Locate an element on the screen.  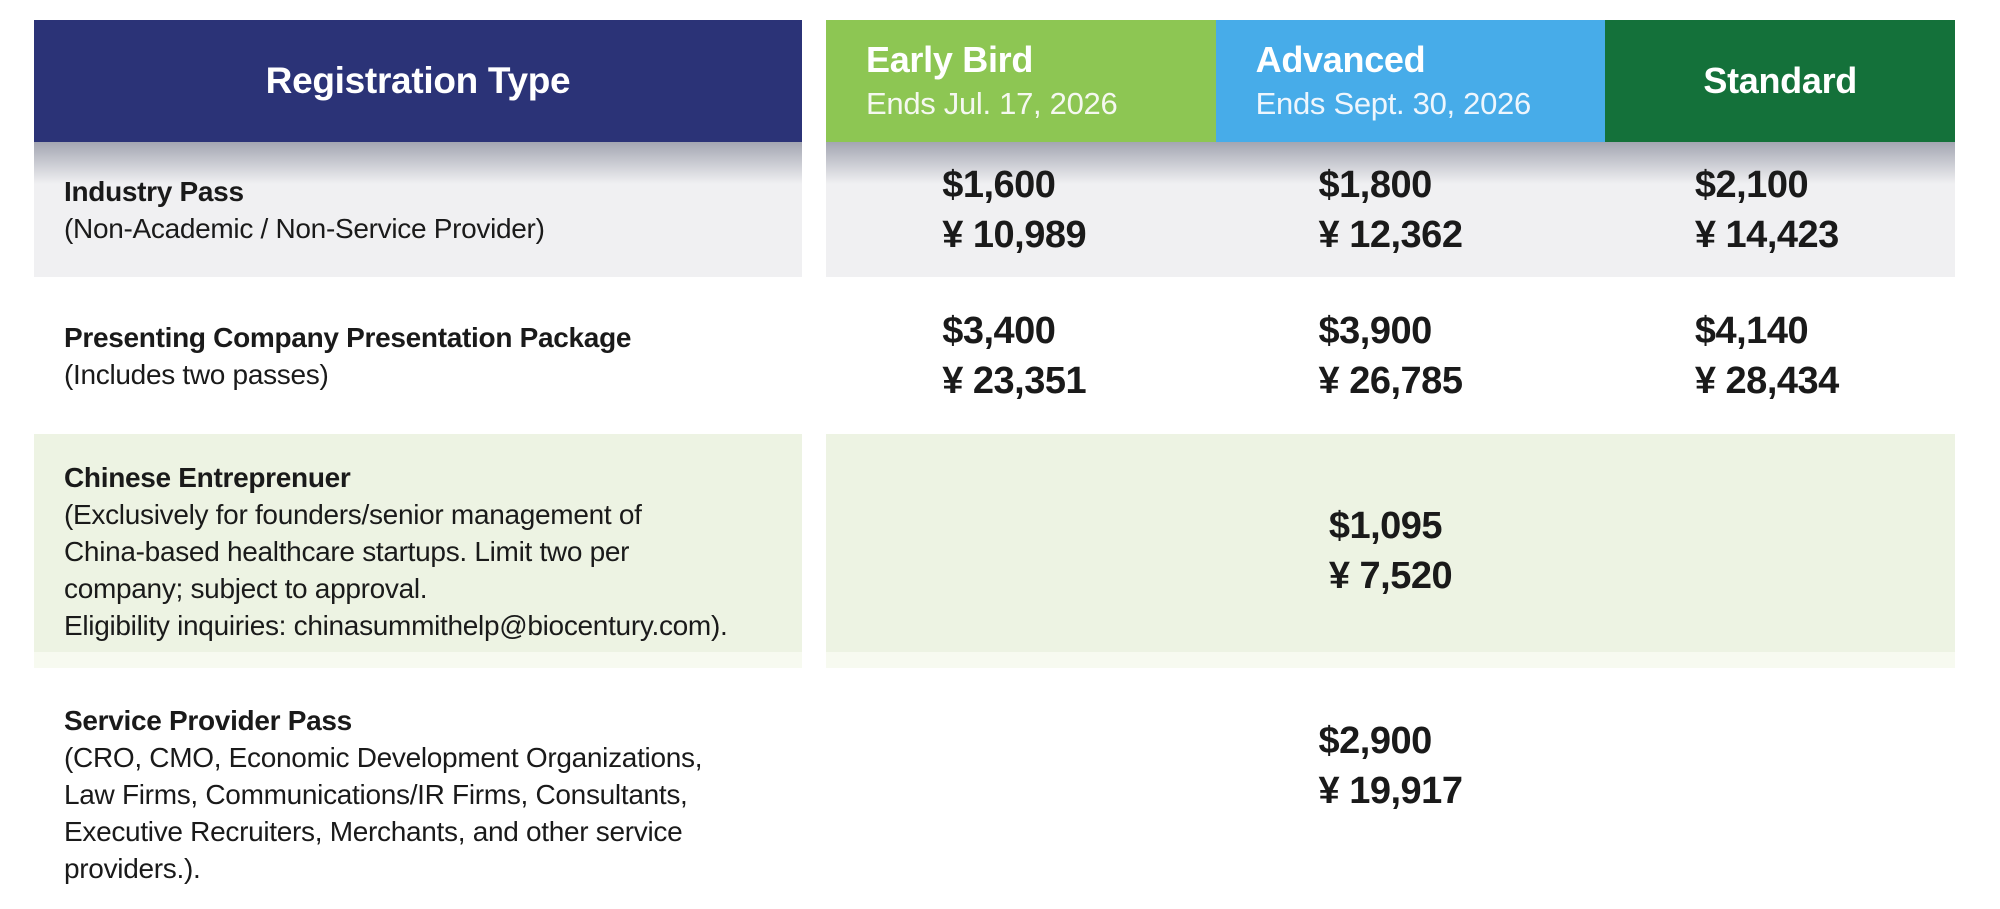
advanced-title: Advanced is located at coordinates (1340, 59).